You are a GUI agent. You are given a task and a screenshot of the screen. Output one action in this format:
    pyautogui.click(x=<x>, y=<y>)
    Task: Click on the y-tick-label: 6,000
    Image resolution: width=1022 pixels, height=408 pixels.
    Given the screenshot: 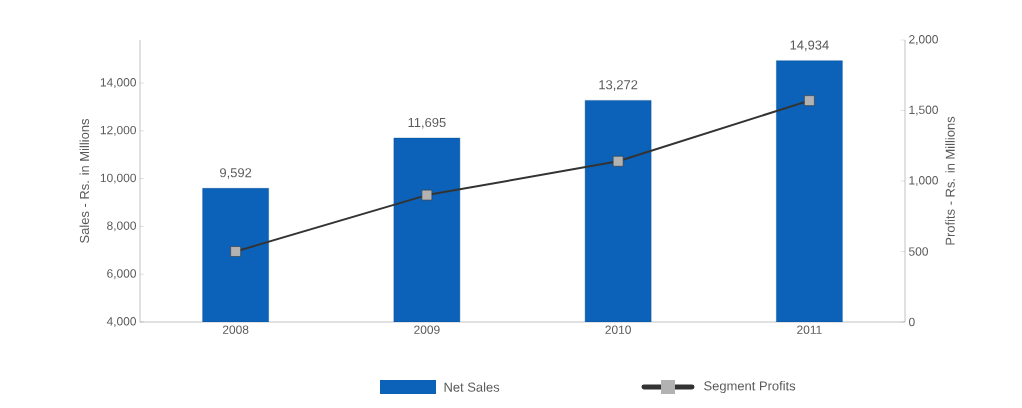 What is the action you would take?
    pyautogui.click(x=122, y=274)
    